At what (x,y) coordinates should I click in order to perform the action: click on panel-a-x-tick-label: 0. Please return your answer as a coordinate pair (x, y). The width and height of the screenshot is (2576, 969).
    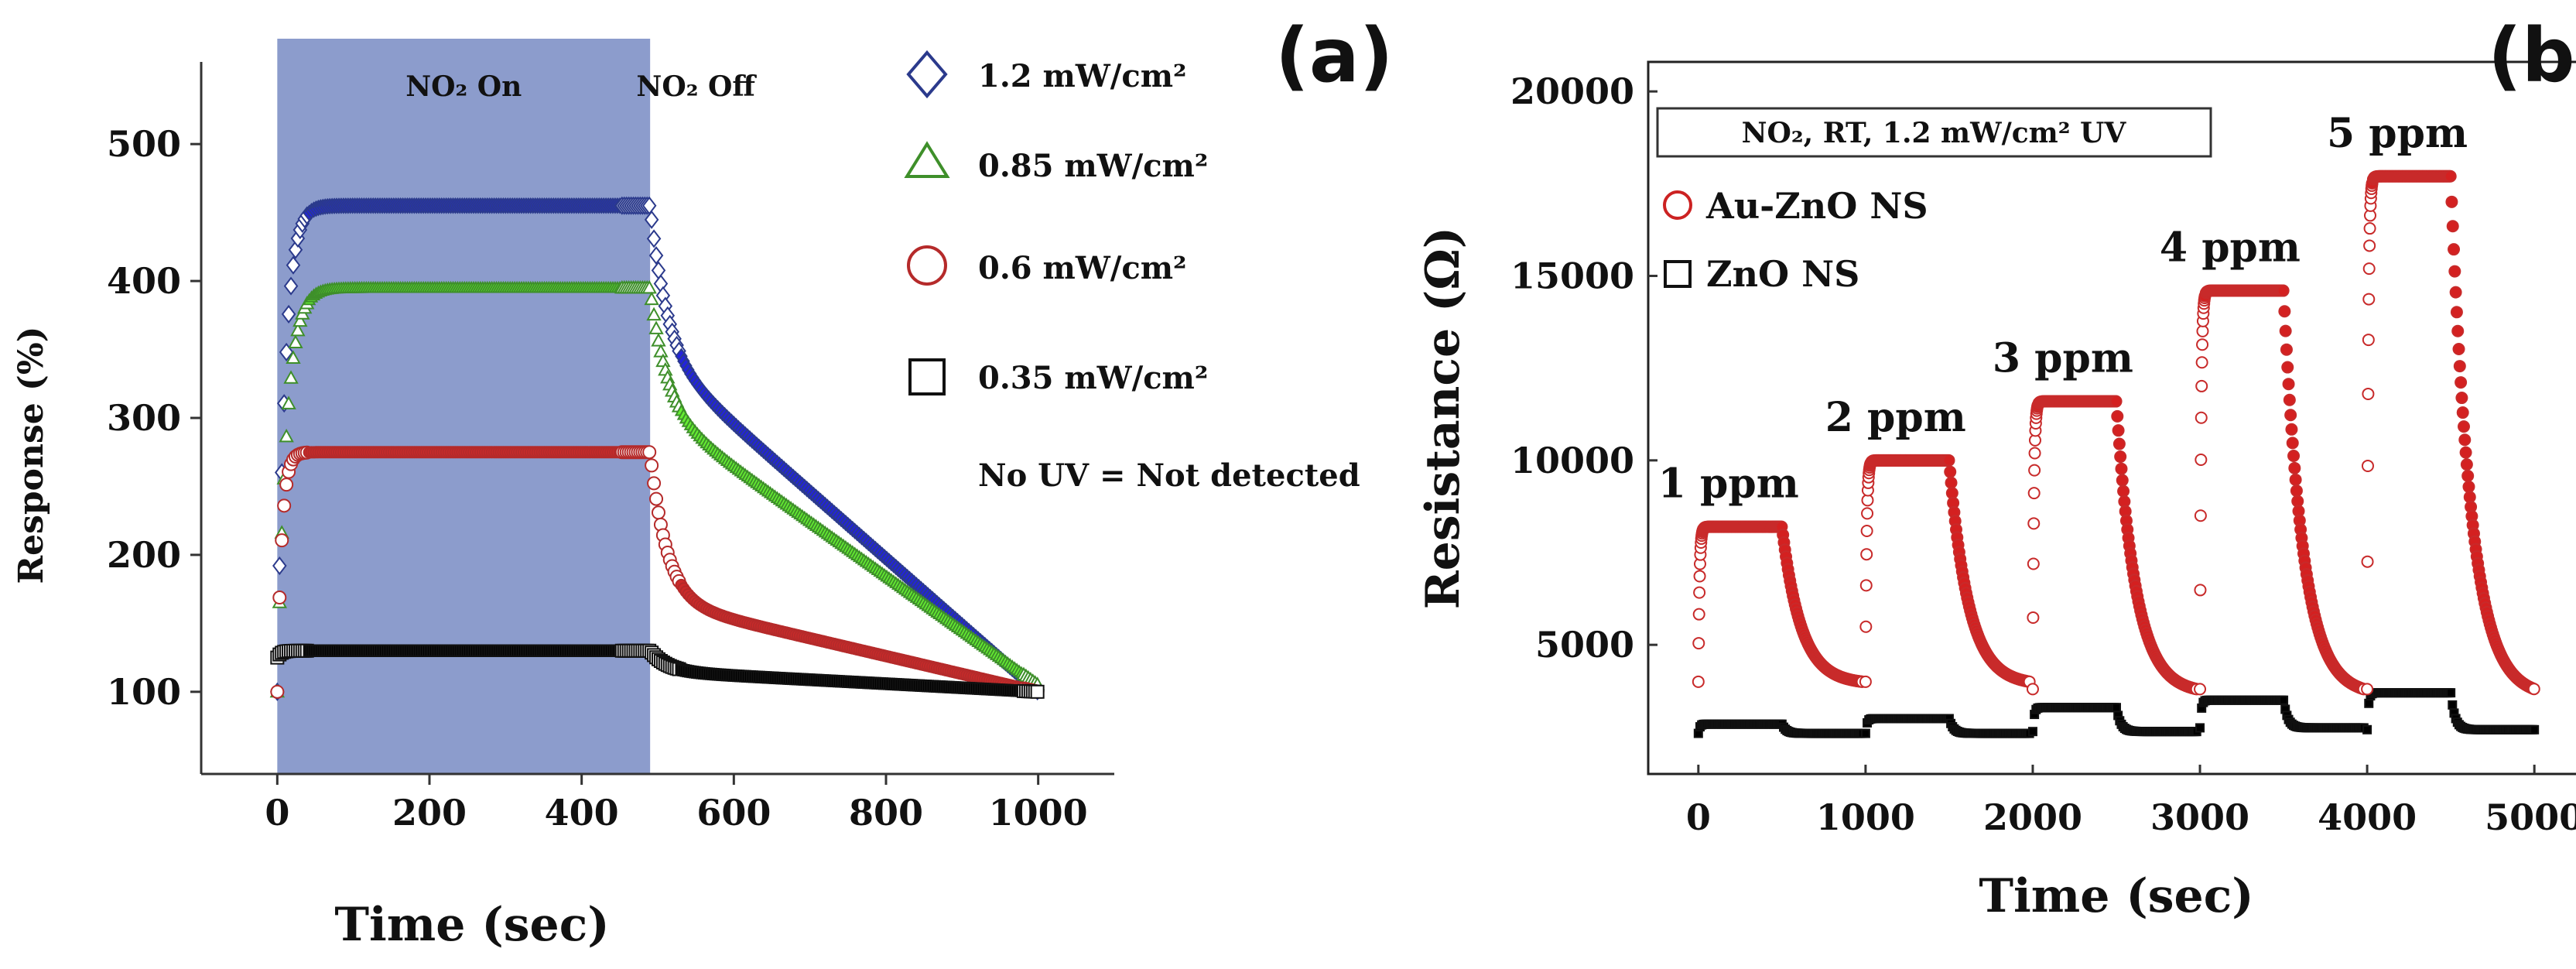
    Looking at the image, I should click on (277, 813).